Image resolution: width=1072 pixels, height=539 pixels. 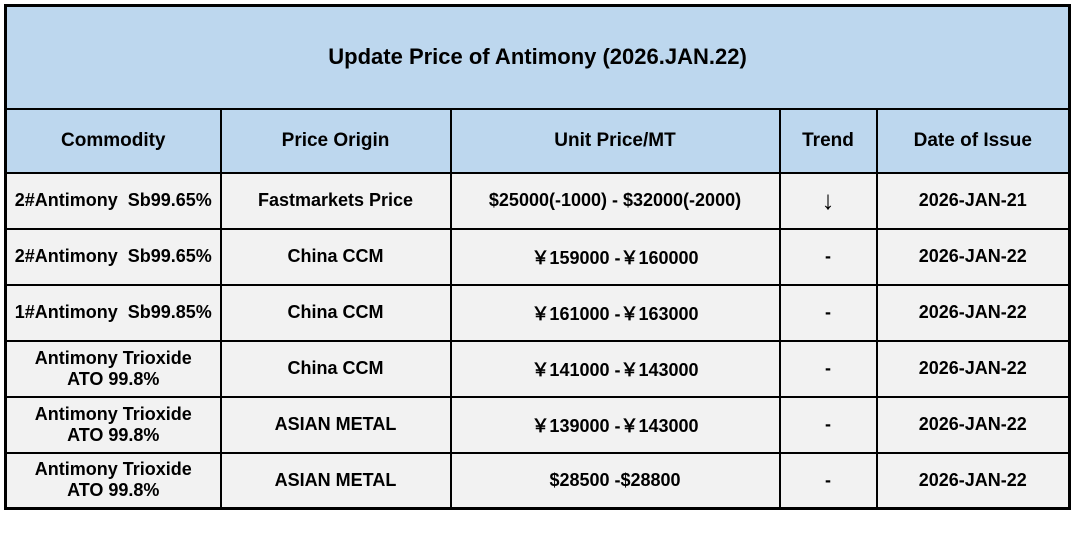 I want to click on unit-price-cell: ￥161000 -￥163000, so click(x=615, y=312).